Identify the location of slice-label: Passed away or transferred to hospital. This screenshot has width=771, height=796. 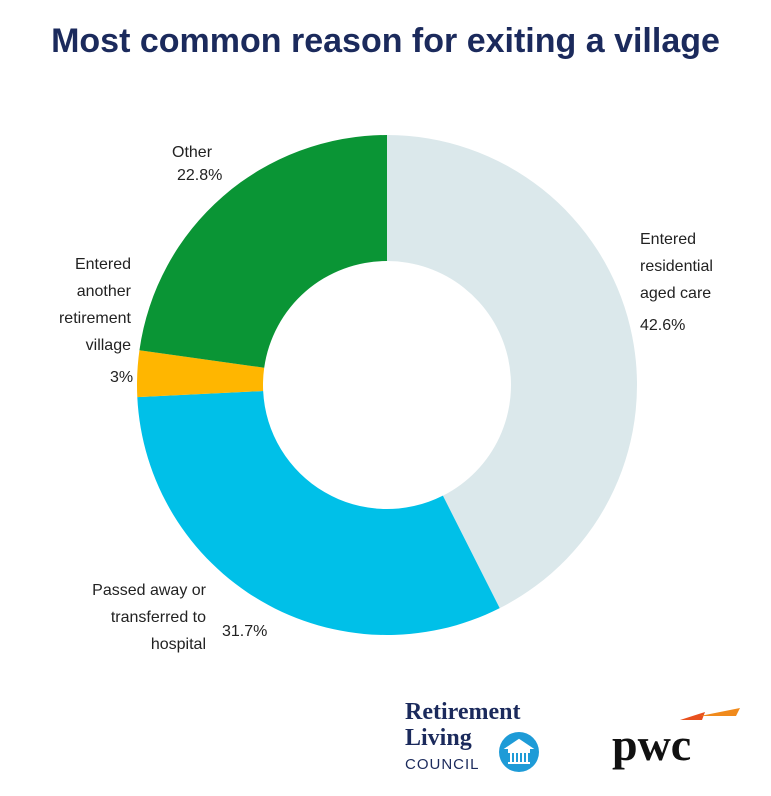
(149, 617).